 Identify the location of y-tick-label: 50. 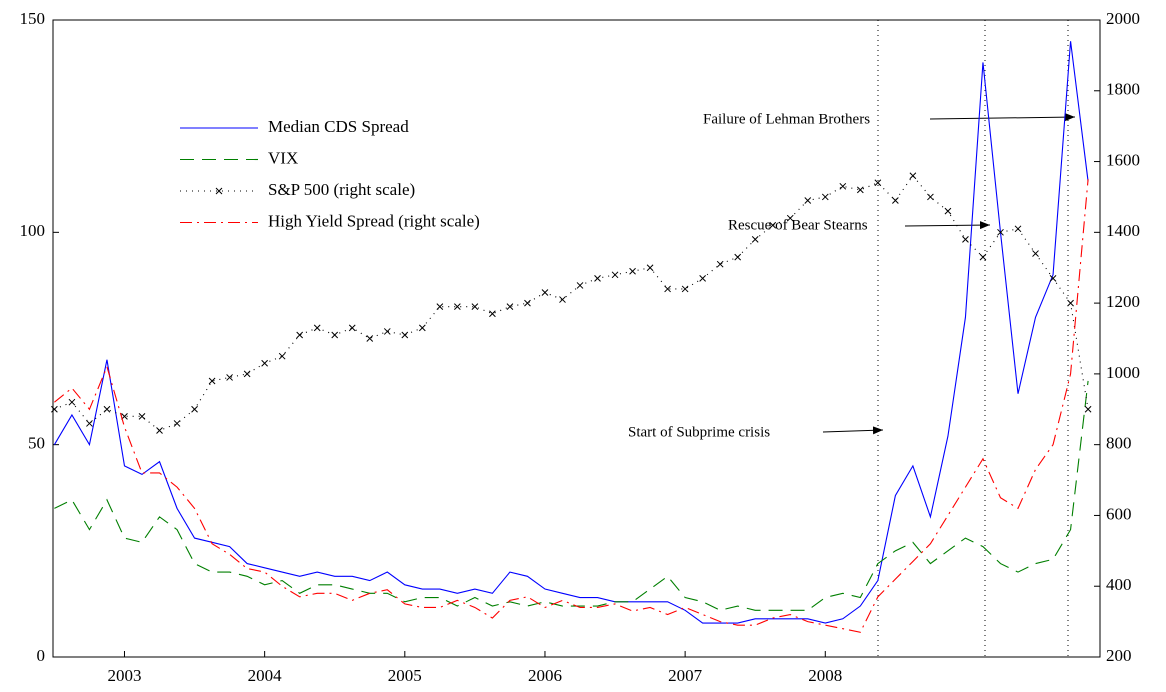
(36, 443).